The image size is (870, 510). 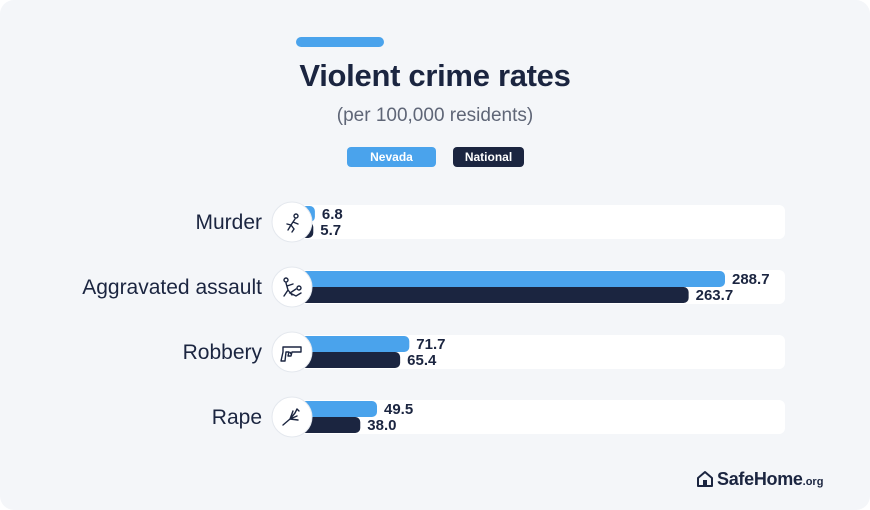 I want to click on accent-bar, so click(x=340, y=42).